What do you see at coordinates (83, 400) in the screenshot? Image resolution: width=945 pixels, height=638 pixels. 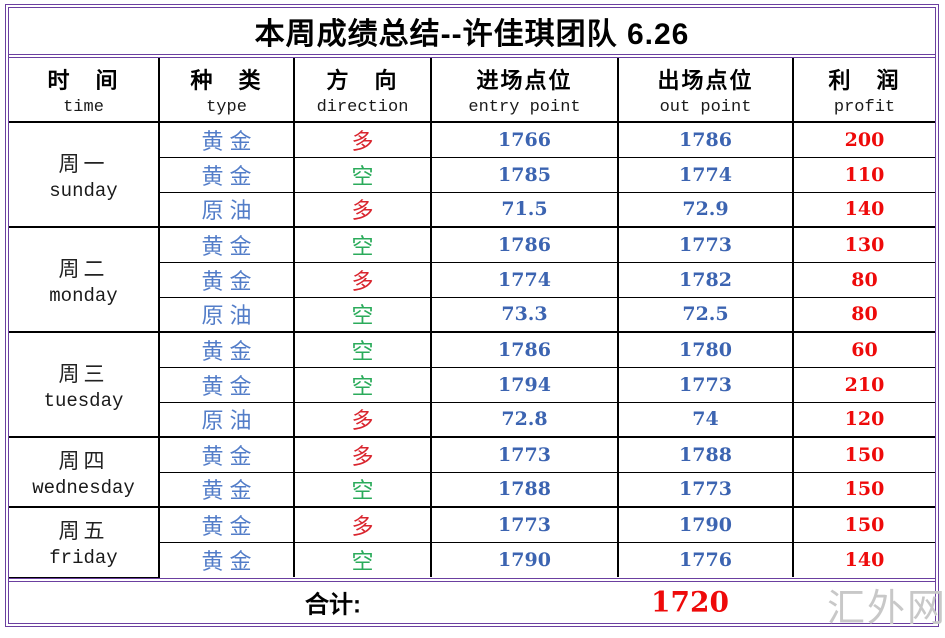 I see `day-en: tuesday` at bounding box center [83, 400].